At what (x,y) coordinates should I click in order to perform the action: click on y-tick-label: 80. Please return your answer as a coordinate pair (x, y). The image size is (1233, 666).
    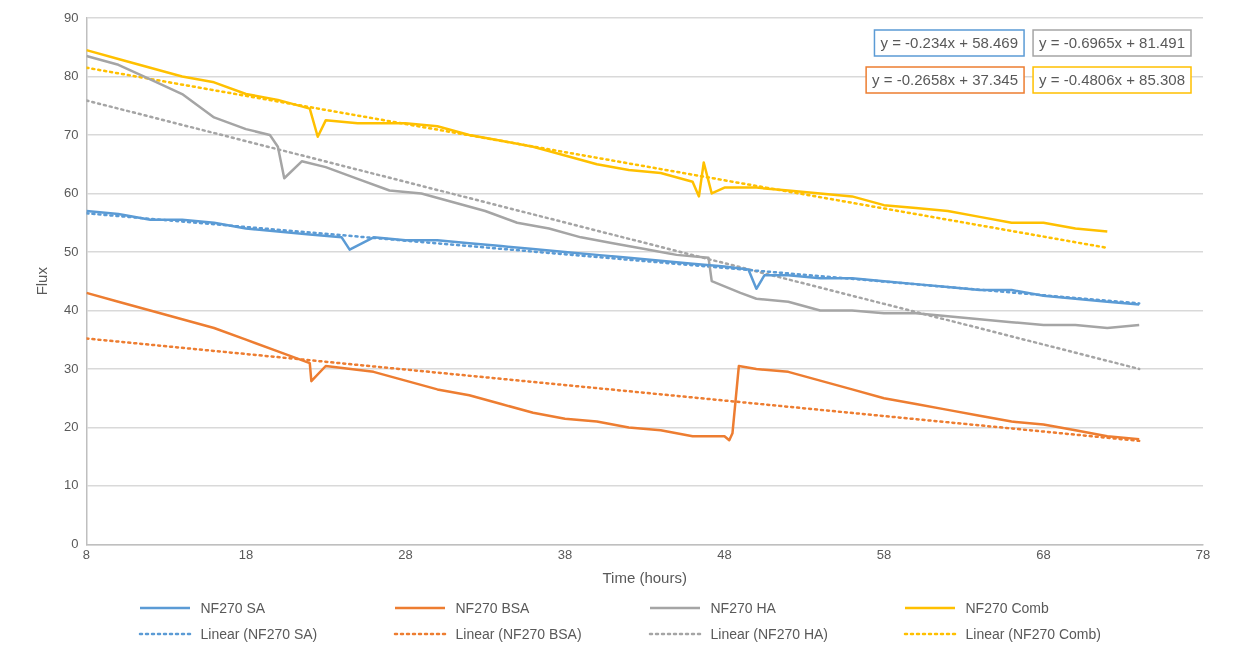
    Looking at the image, I should click on (71, 76).